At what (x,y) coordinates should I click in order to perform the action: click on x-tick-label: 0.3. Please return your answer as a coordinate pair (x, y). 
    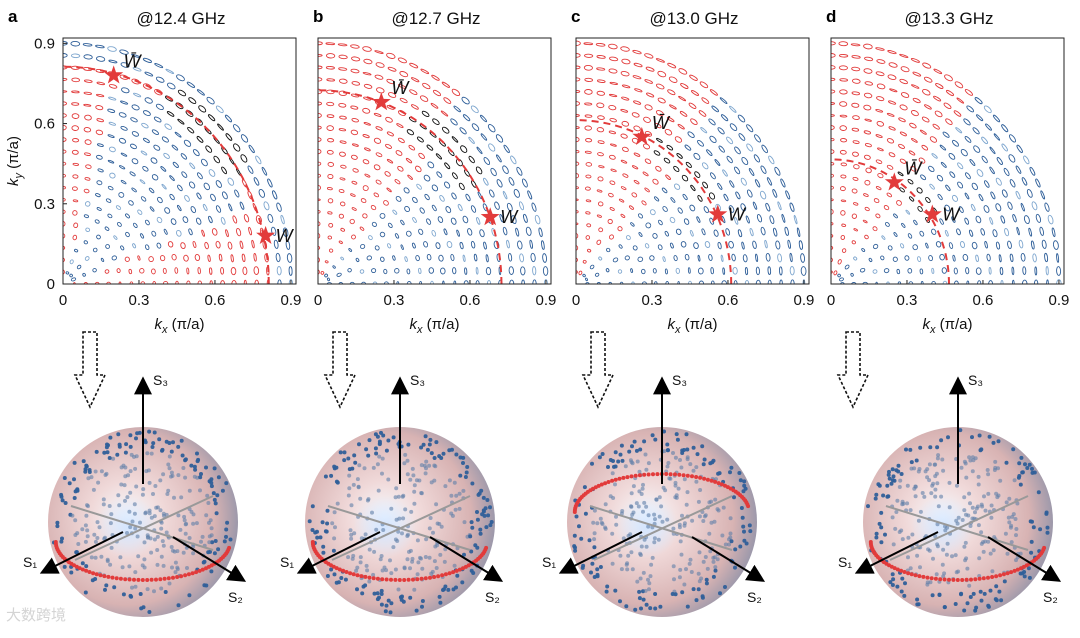
    Looking at the image, I should click on (394, 300).